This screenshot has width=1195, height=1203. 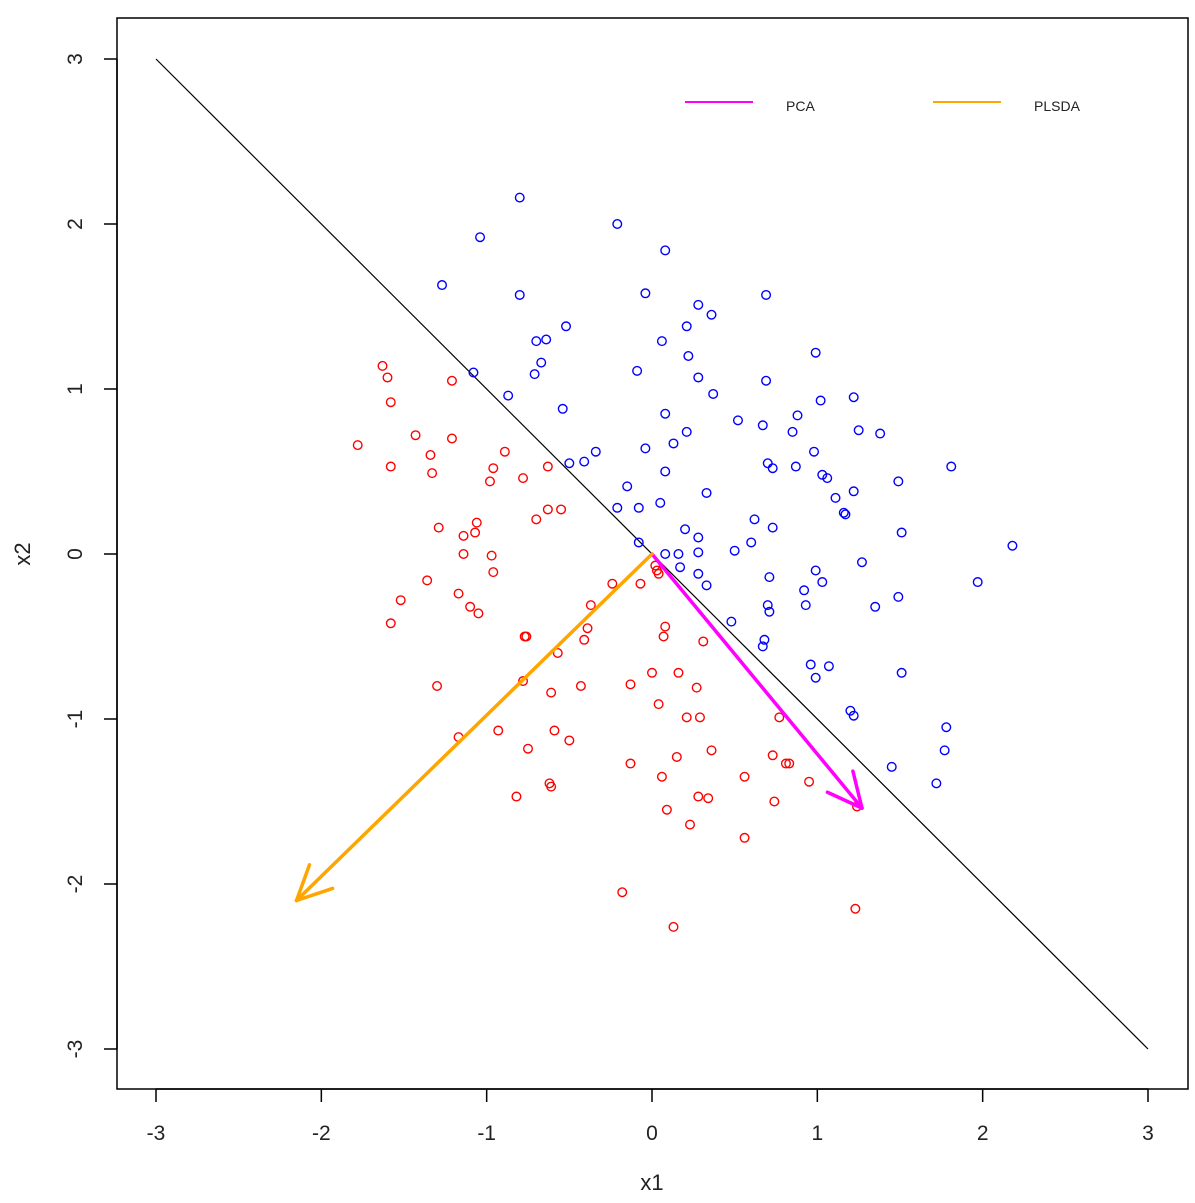 What do you see at coordinates (75, 389) in the screenshot?
I see `y-tick-label: 1` at bounding box center [75, 389].